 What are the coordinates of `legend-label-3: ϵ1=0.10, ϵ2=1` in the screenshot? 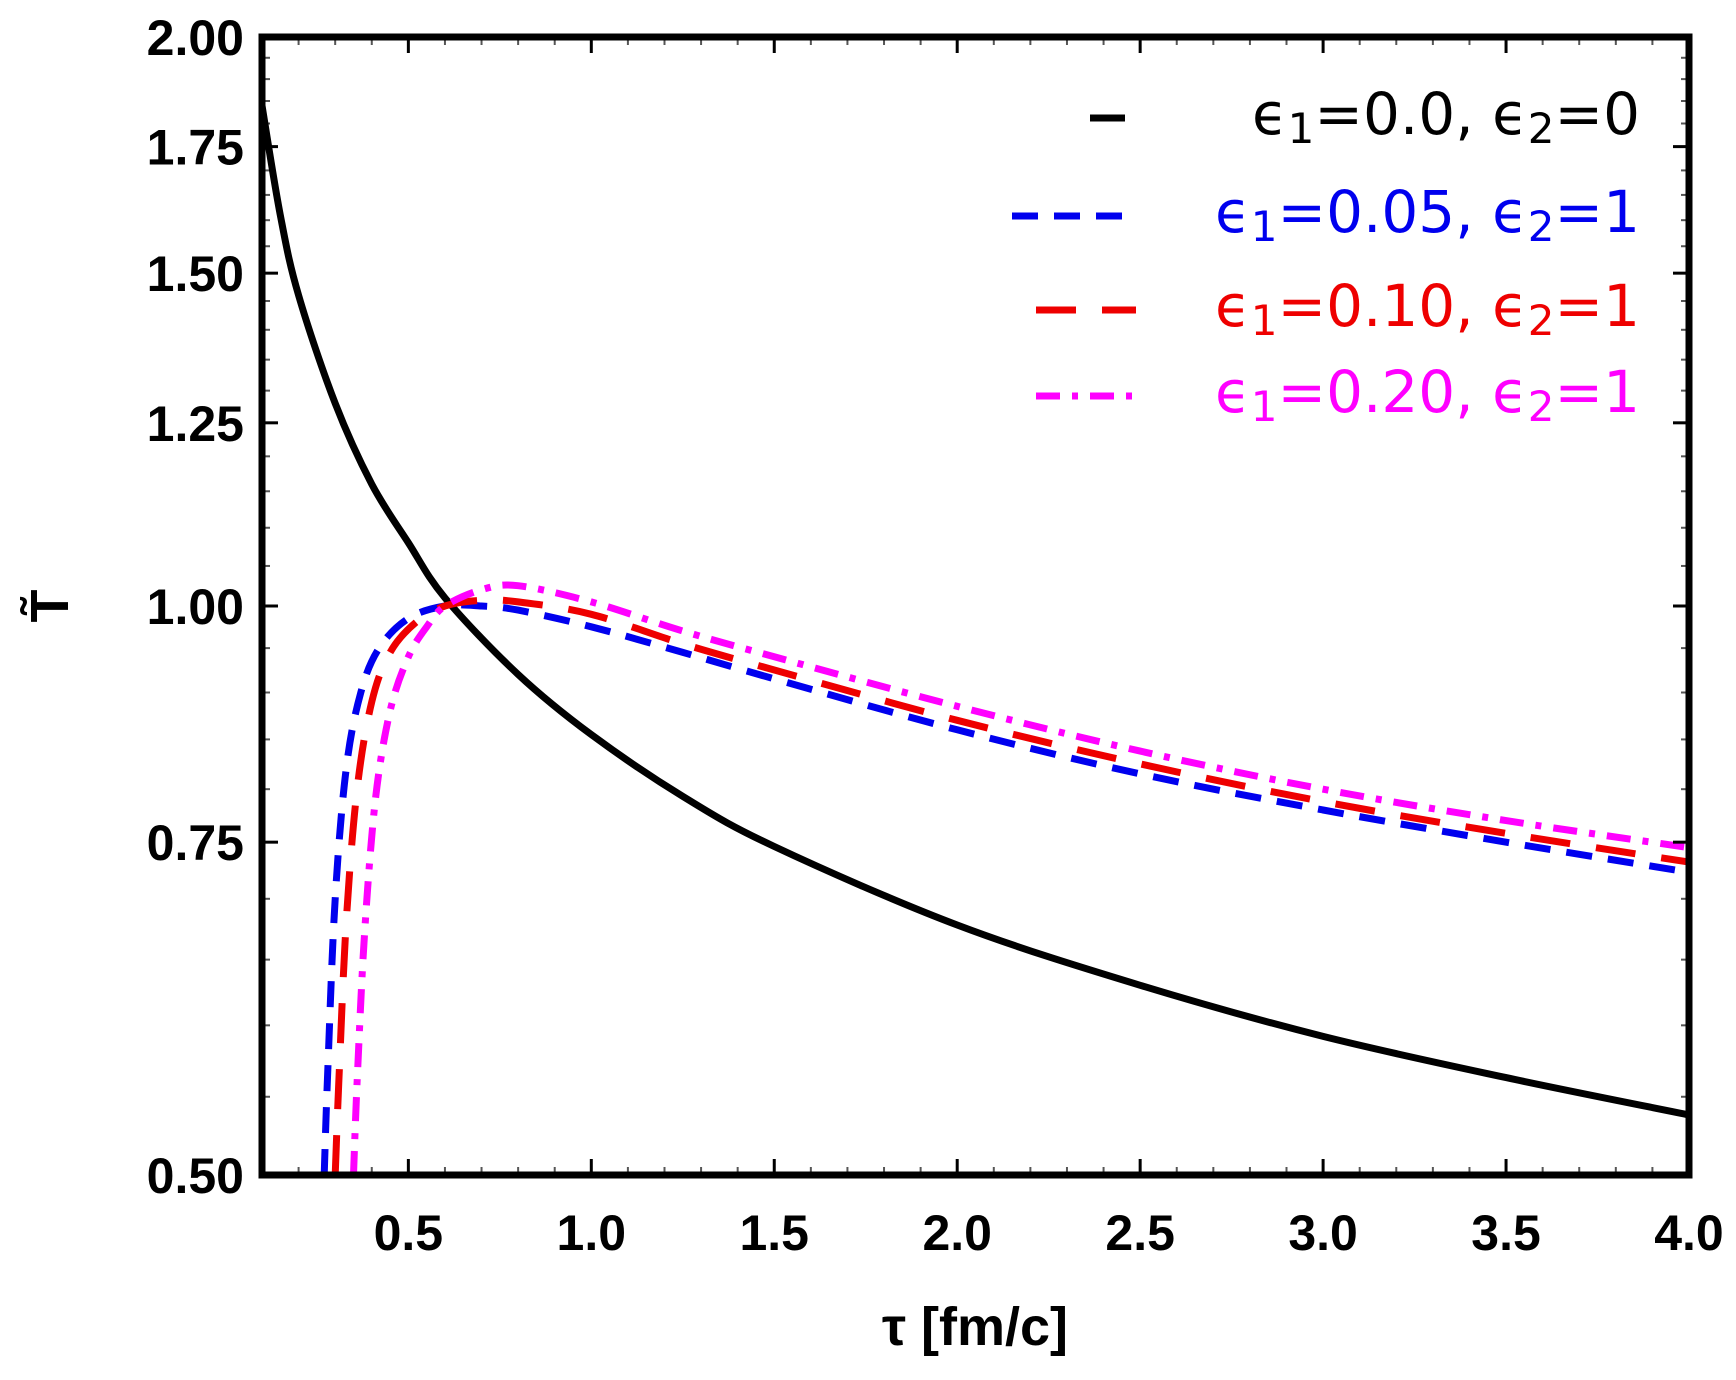 It's located at (1427, 308).